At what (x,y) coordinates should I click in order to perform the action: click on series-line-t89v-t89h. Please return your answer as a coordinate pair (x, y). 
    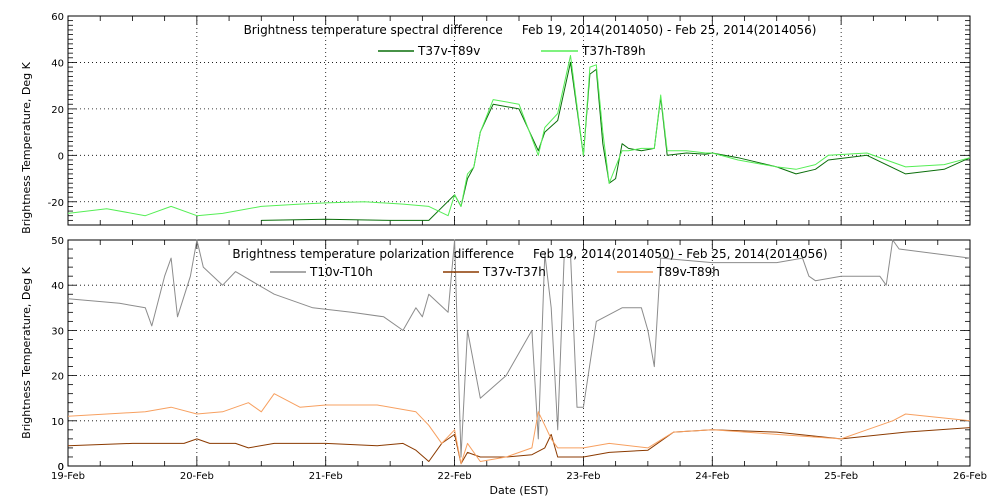
    Looking at the image, I should click on (519, 429).